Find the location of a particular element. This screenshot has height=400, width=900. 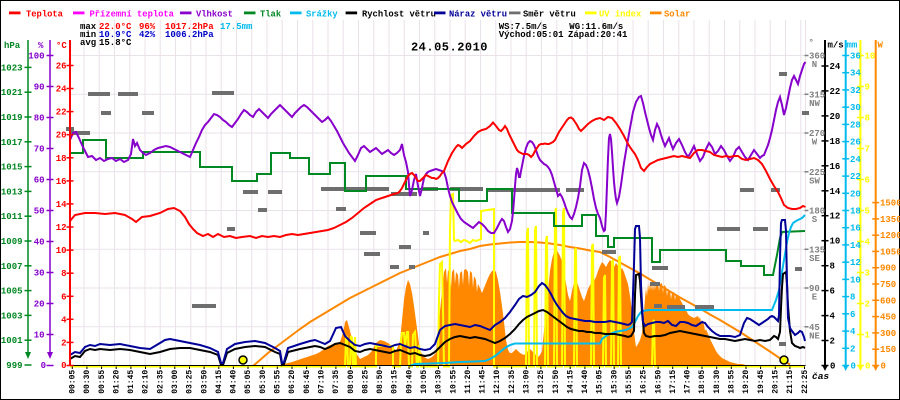

svg-text: 1006.2hPa is located at coordinates (189, 35).